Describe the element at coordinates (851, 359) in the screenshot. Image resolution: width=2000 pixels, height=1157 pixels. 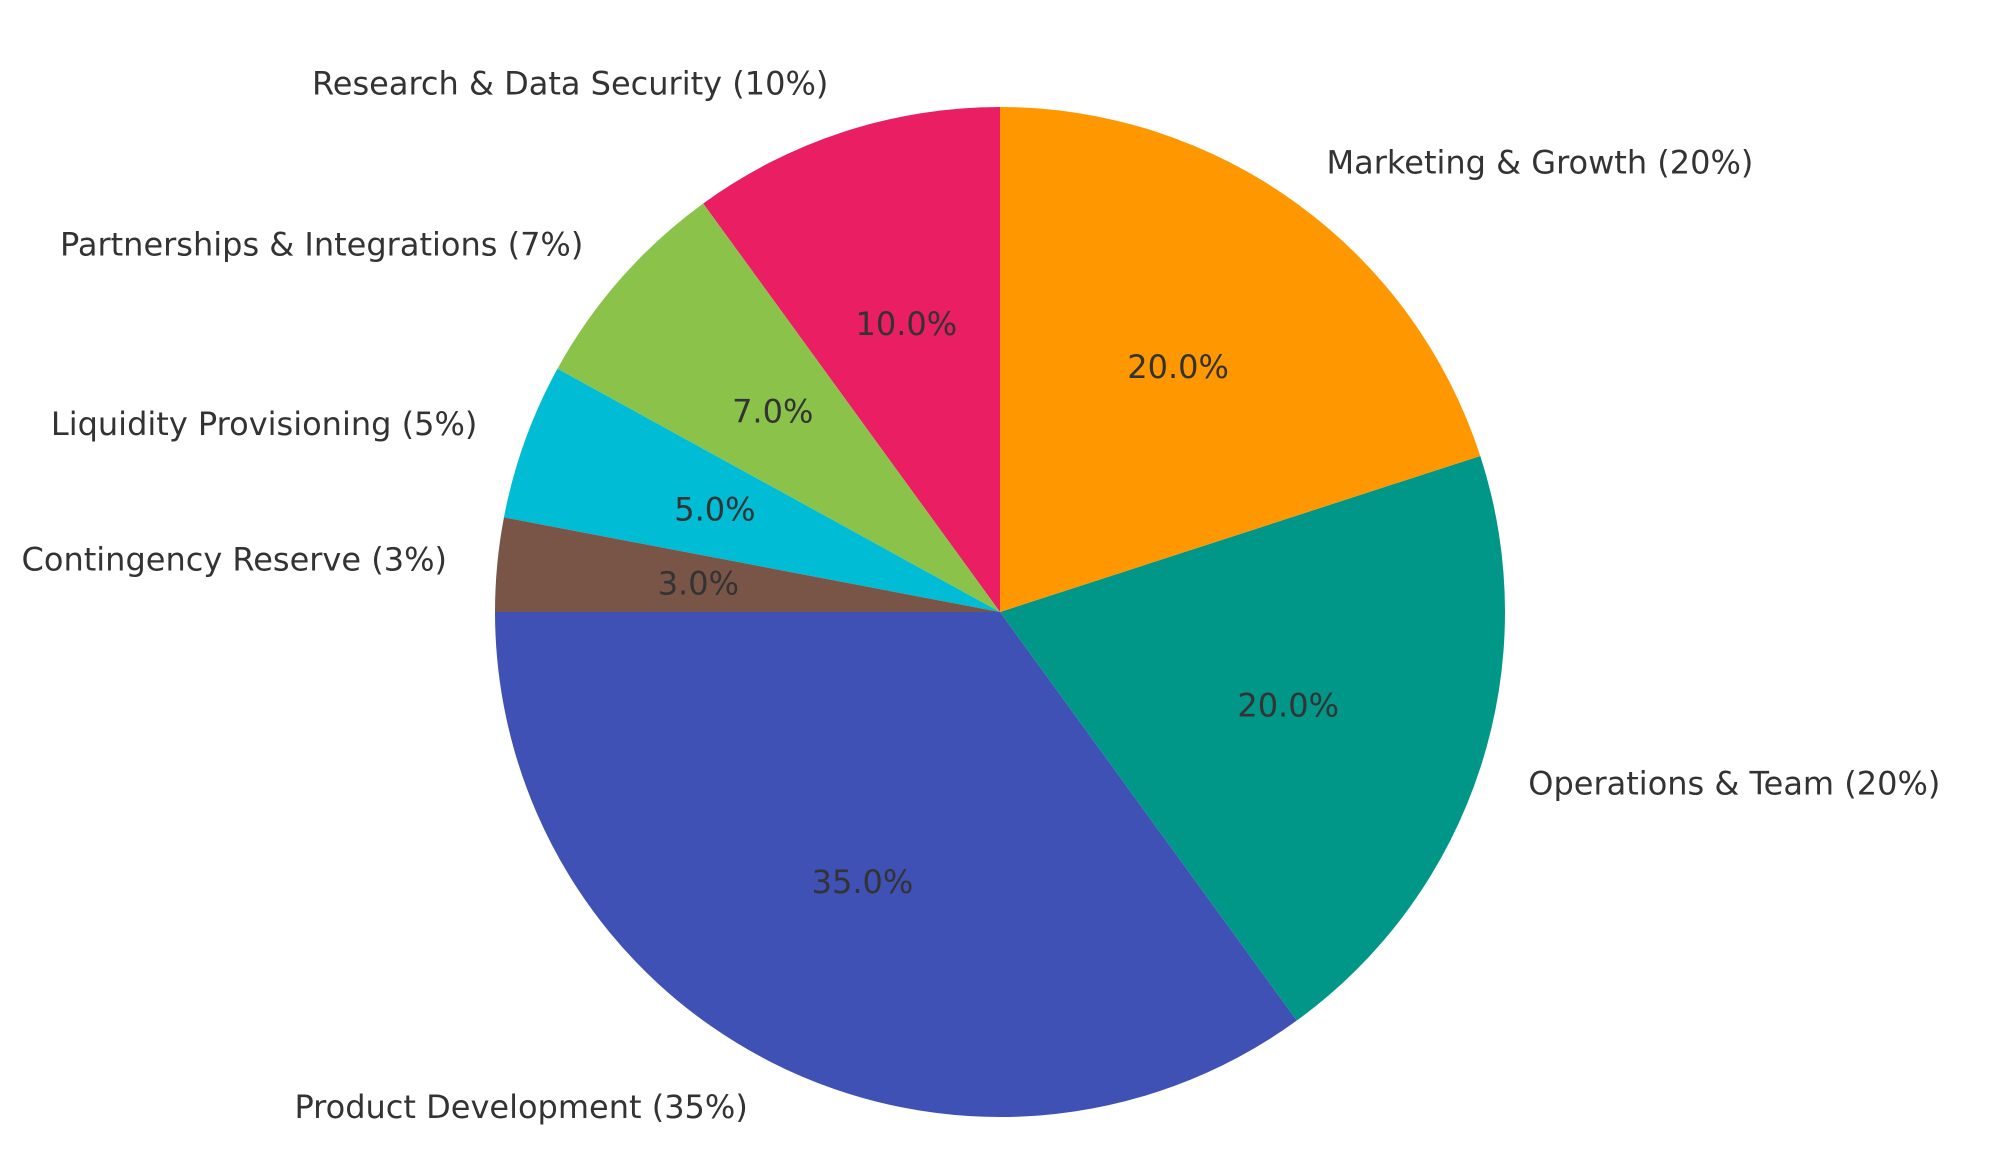
I see `pie-slice-research-and-data-security` at that location.